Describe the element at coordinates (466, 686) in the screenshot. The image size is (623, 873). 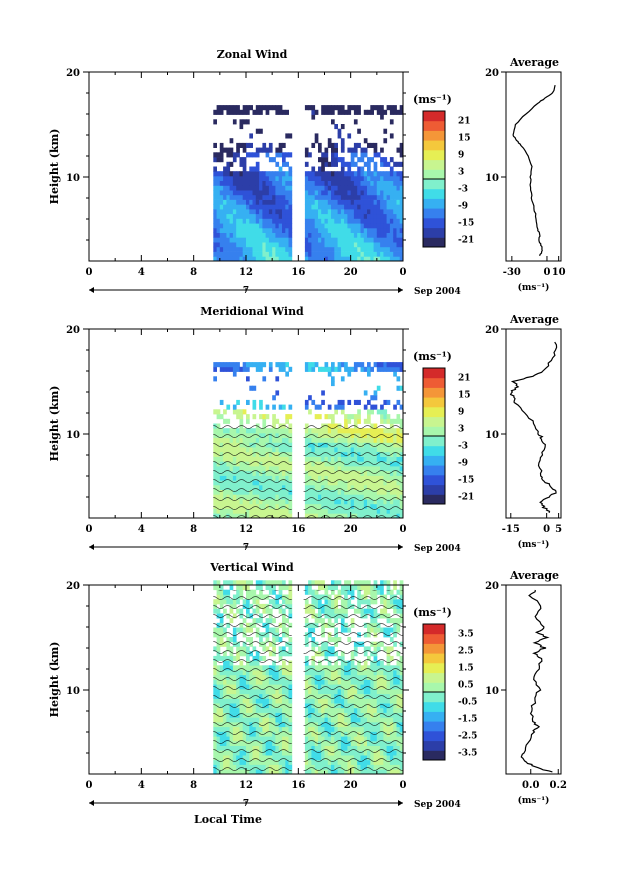
I see `colorbar-tick-label: 0.5` at that location.